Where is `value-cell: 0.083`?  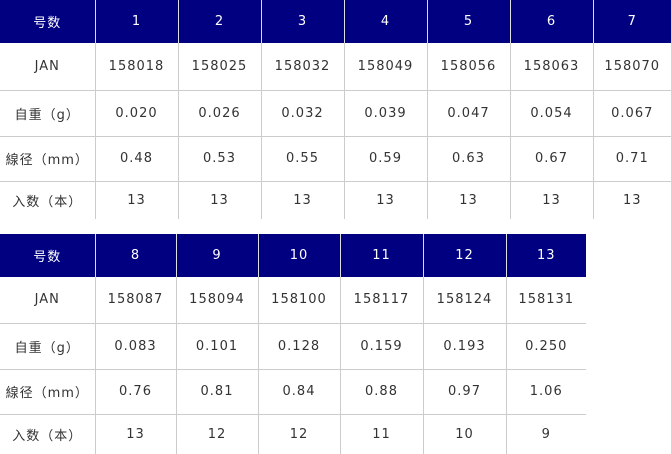 value-cell: 0.083 is located at coordinates (136, 346).